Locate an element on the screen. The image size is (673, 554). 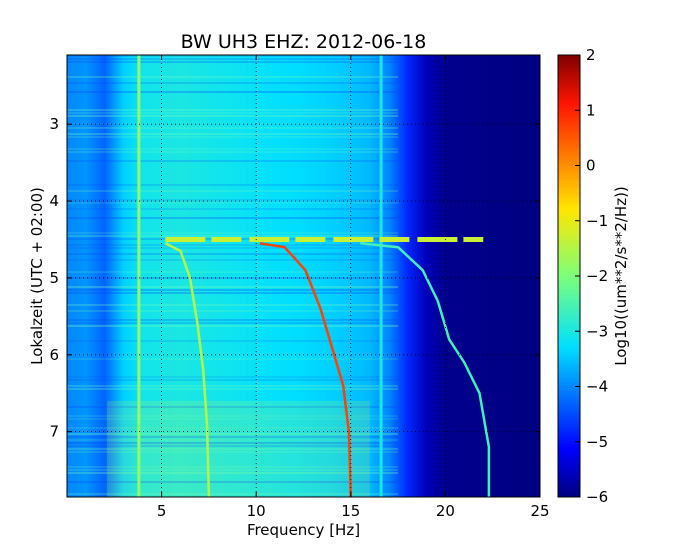
x-tick-label: 25 is located at coordinates (539, 511).